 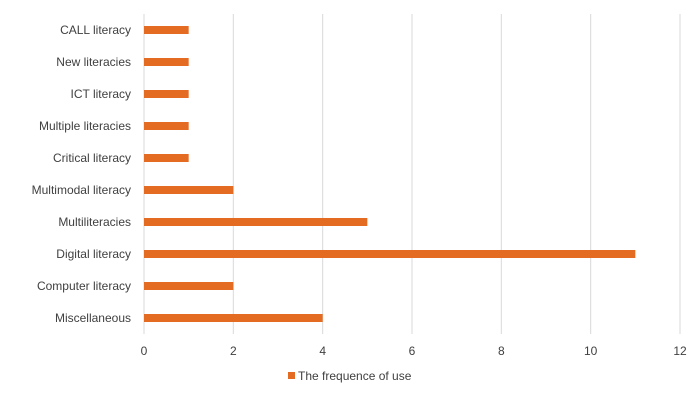 What do you see at coordinates (84, 286) in the screenshot?
I see `category-label: Computer literacy` at bounding box center [84, 286].